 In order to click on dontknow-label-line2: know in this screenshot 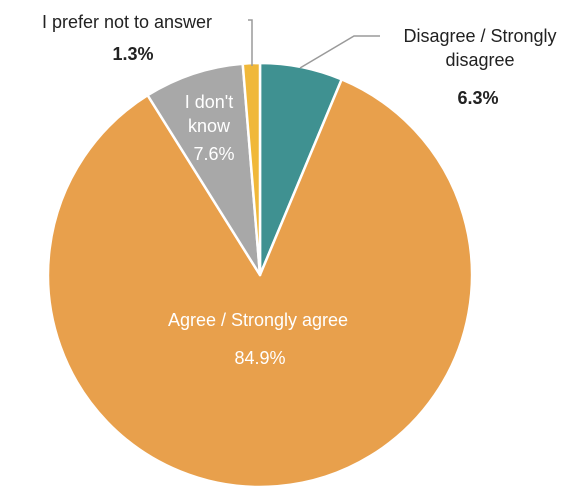, I will do `click(209, 126)`.